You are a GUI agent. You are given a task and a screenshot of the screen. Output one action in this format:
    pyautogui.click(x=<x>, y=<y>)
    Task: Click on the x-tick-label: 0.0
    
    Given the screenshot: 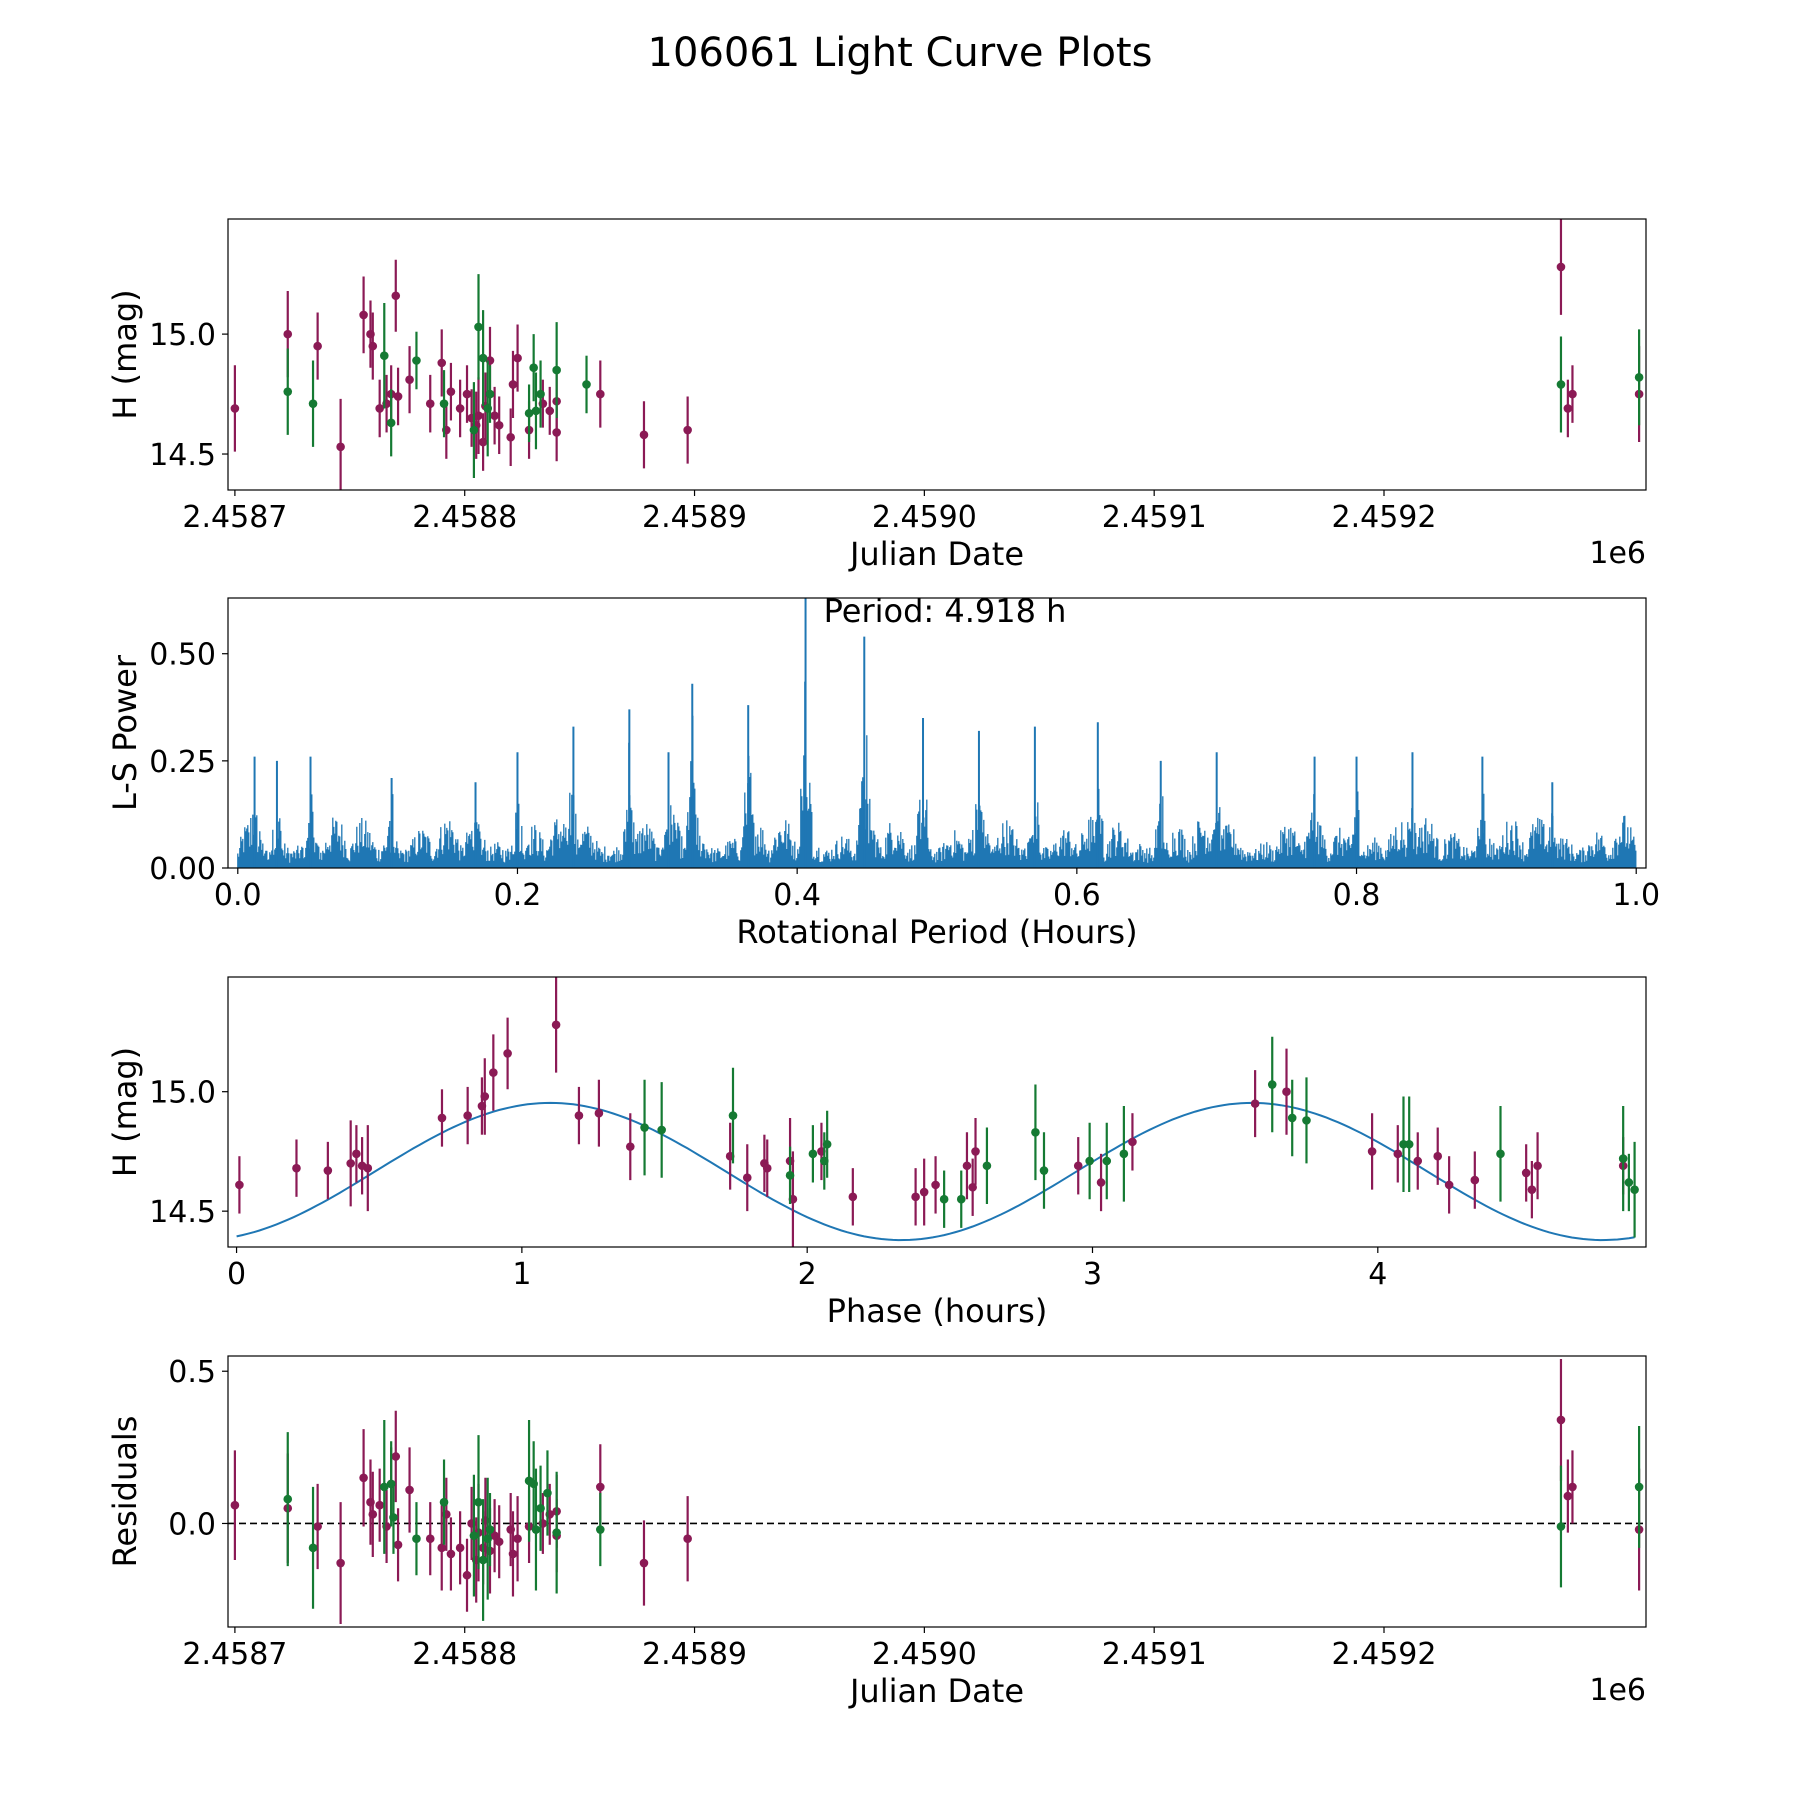 What is the action you would take?
    pyautogui.click(x=238, y=895)
    